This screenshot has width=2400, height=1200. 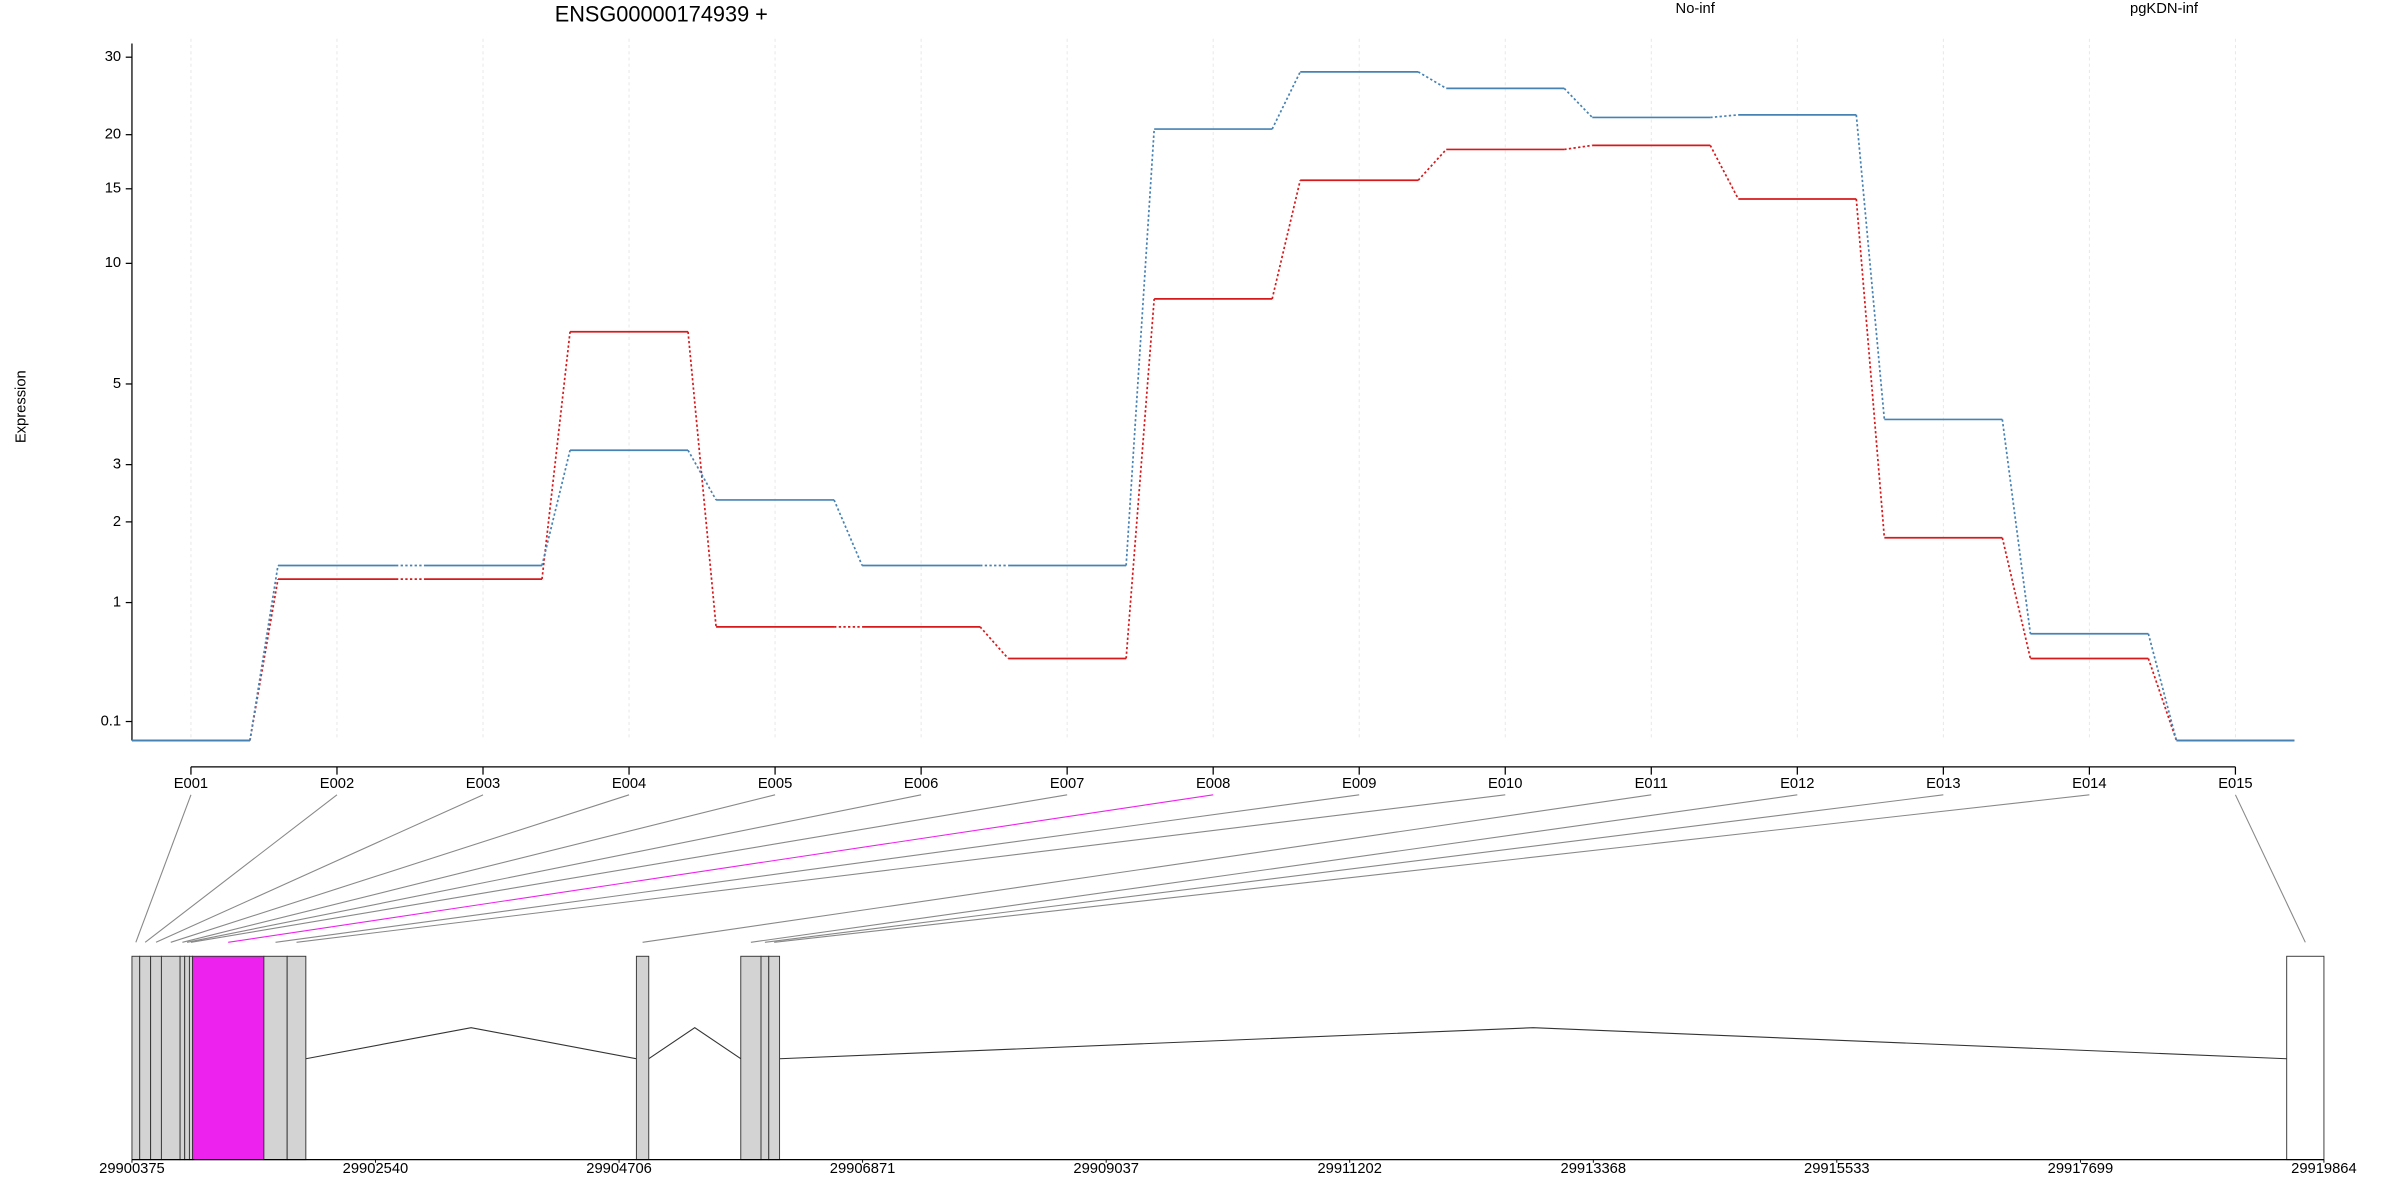 I want to click on x-tick-label: E007, so click(x=1067, y=784).